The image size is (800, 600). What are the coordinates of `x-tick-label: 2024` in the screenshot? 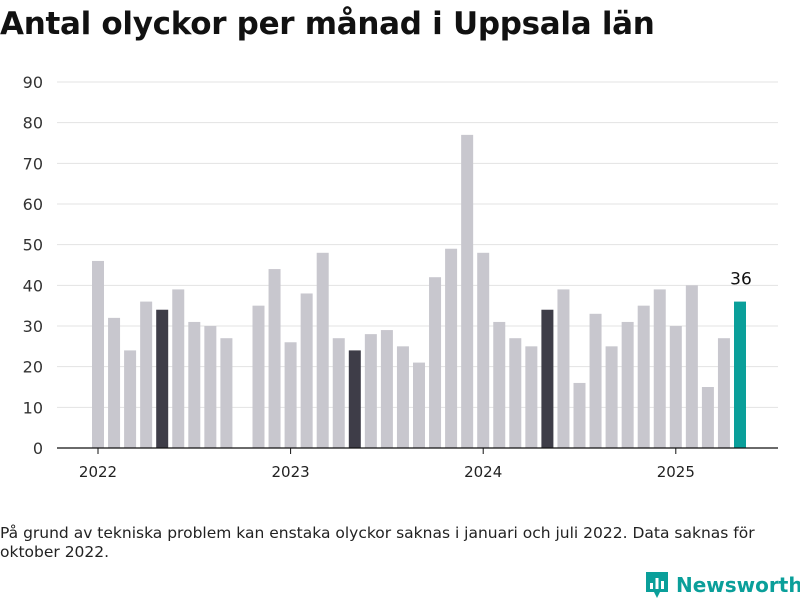 It's located at (483, 471).